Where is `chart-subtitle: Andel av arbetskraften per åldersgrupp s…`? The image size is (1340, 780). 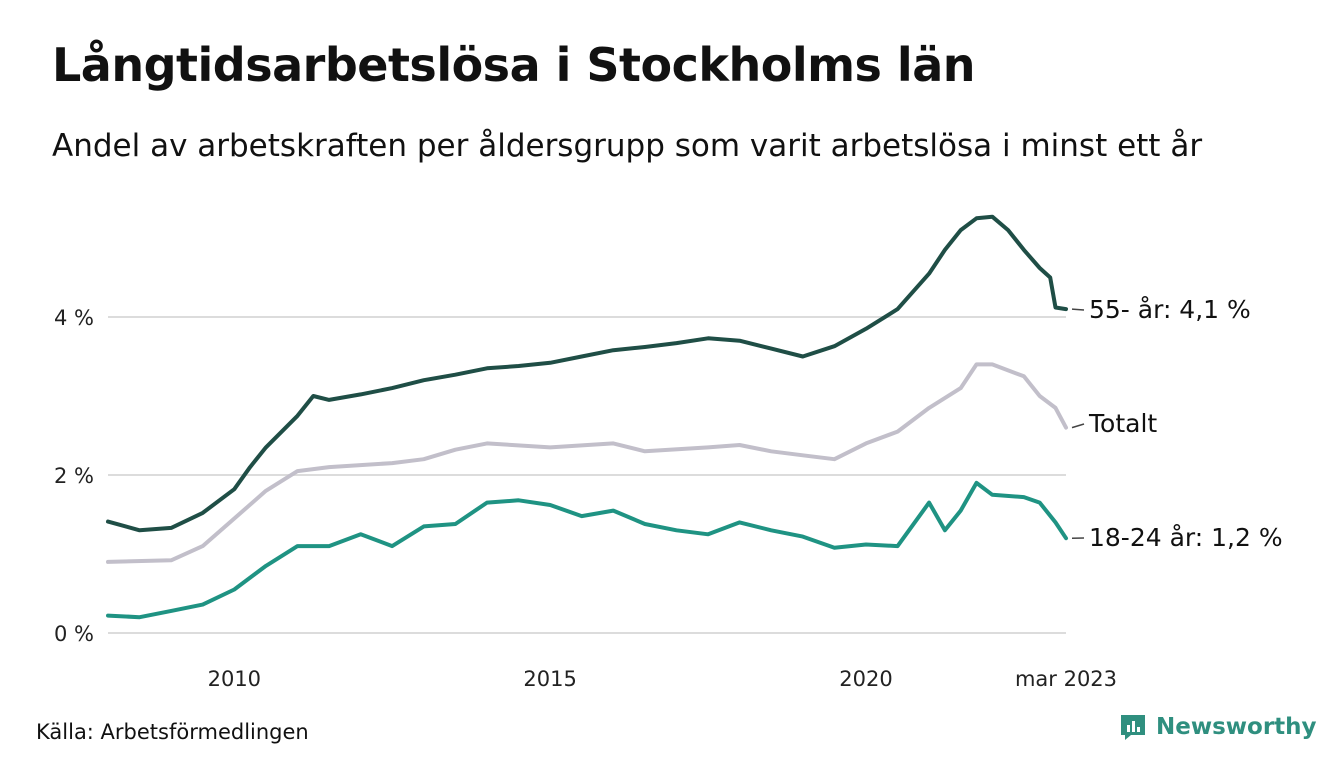
chart-subtitle: Andel av arbetskraften per åldersgrupp s… is located at coordinates (627, 146).